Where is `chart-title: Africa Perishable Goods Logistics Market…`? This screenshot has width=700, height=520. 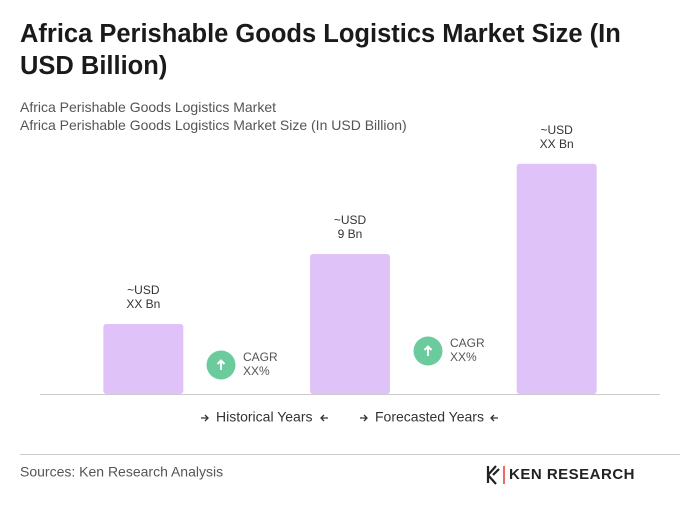
chart-title: Africa Perishable Goods Logistics Market… is located at coordinates (320, 50).